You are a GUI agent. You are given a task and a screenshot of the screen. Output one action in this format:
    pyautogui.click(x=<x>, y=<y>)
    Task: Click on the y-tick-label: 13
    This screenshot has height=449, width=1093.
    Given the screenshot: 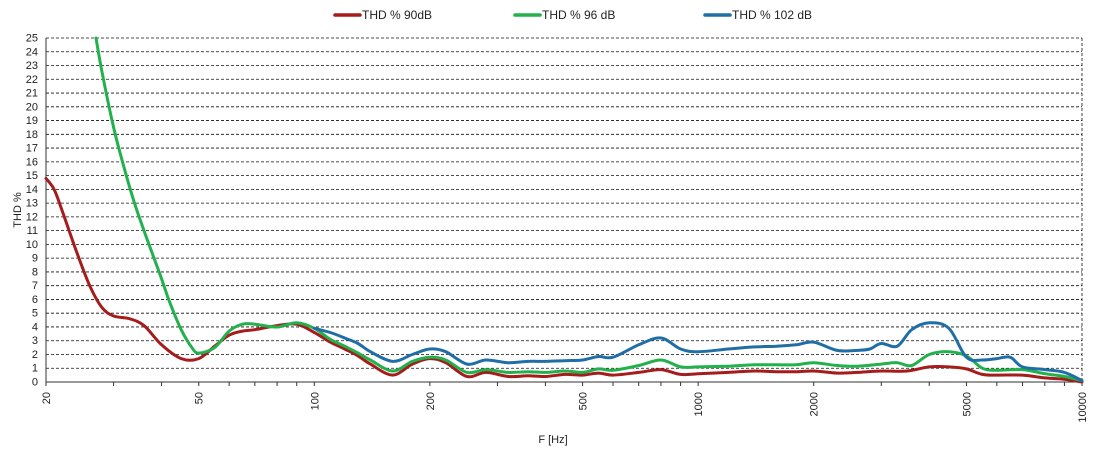 What is the action you would take?
    pyautogui.click(x=32, y=204)
    